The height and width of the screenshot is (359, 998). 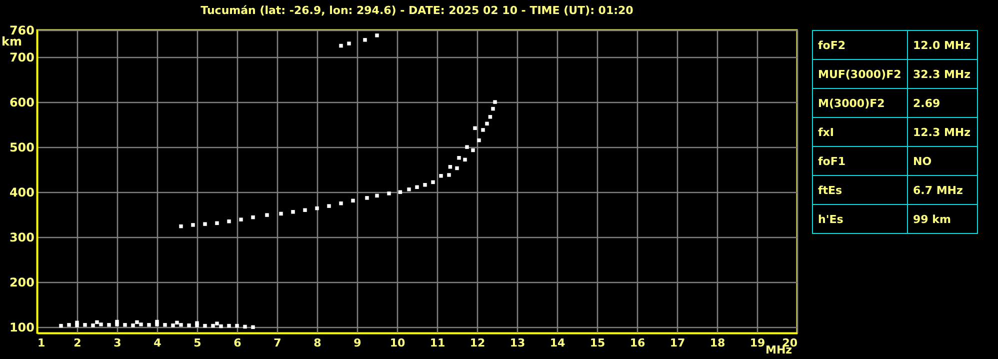 I want to click on x-tick-label: 3, so click(x=118, y=343).